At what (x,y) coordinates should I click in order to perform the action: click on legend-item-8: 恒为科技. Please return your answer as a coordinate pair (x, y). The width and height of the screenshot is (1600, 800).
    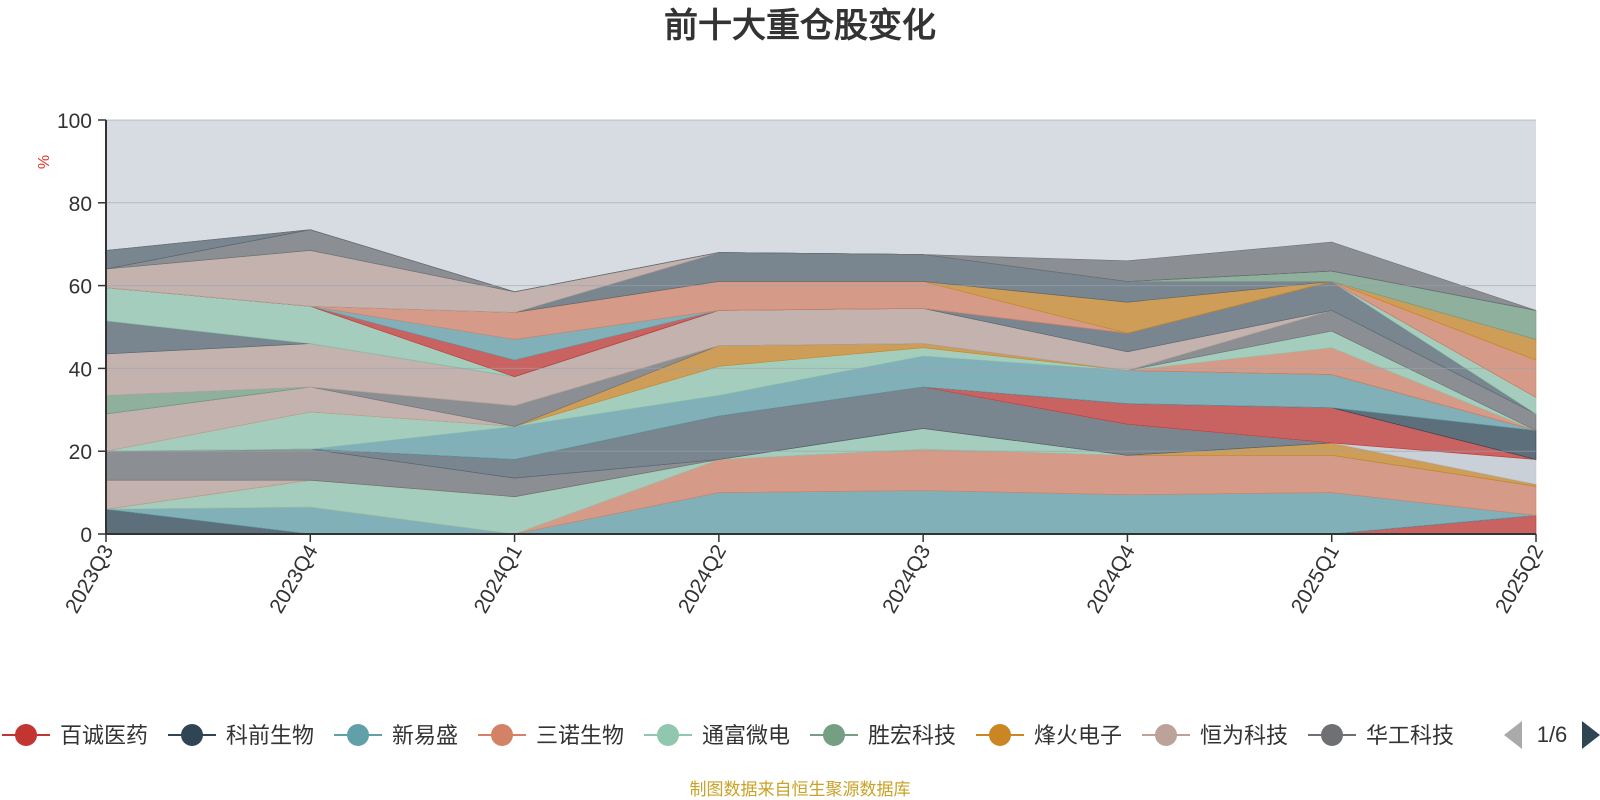
    Looking at the image, I should click on (1215, 735).